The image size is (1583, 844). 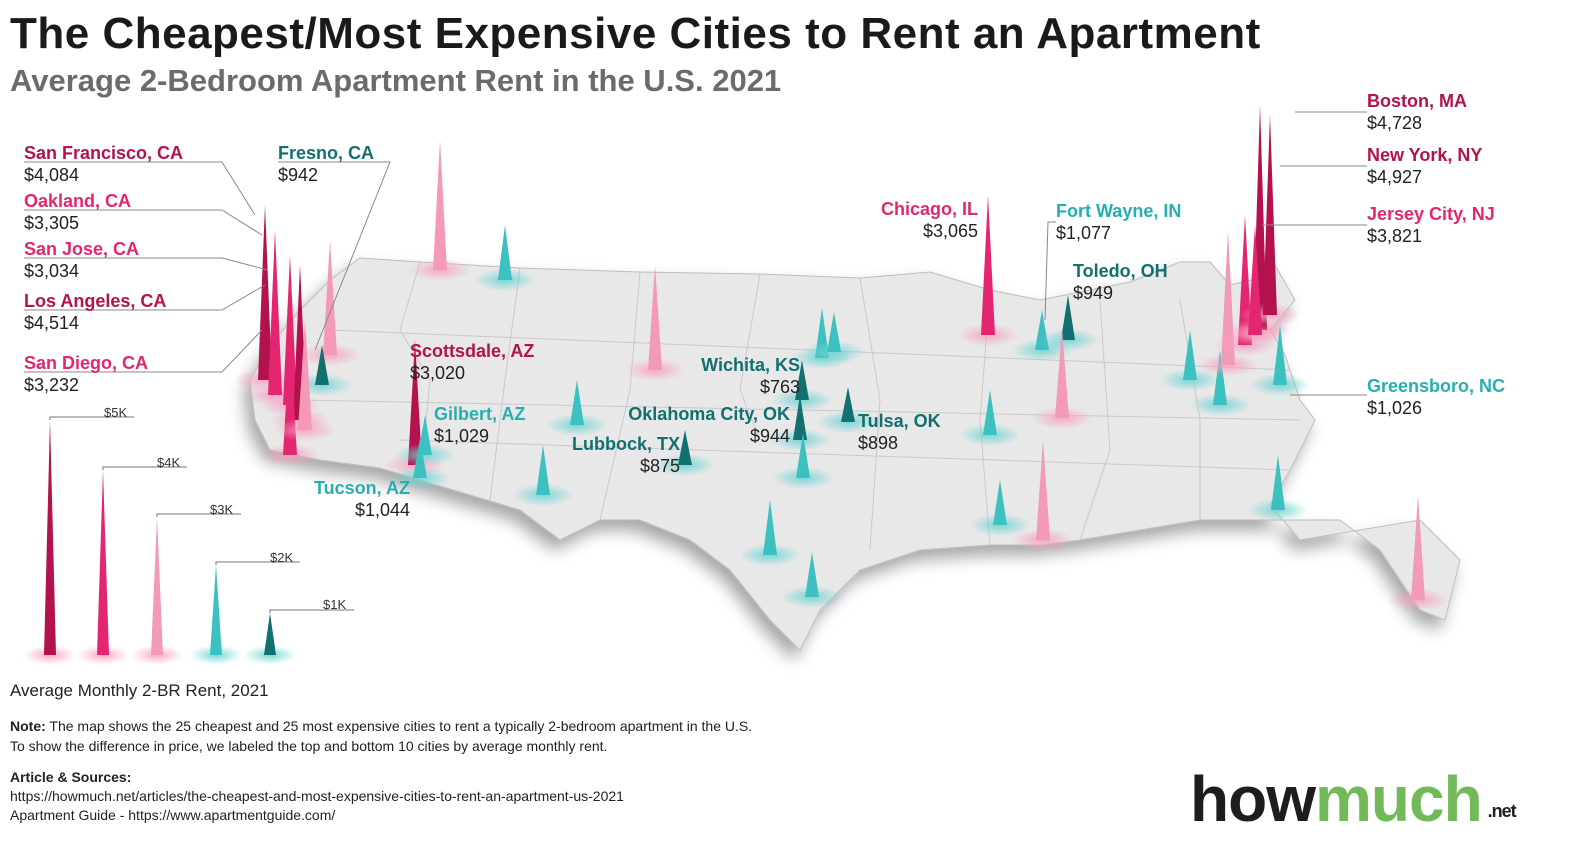 What do you see at coordinates (769, 436) in the screenshot?
I see `city-rent: $944` at bounding box center [769, 436].